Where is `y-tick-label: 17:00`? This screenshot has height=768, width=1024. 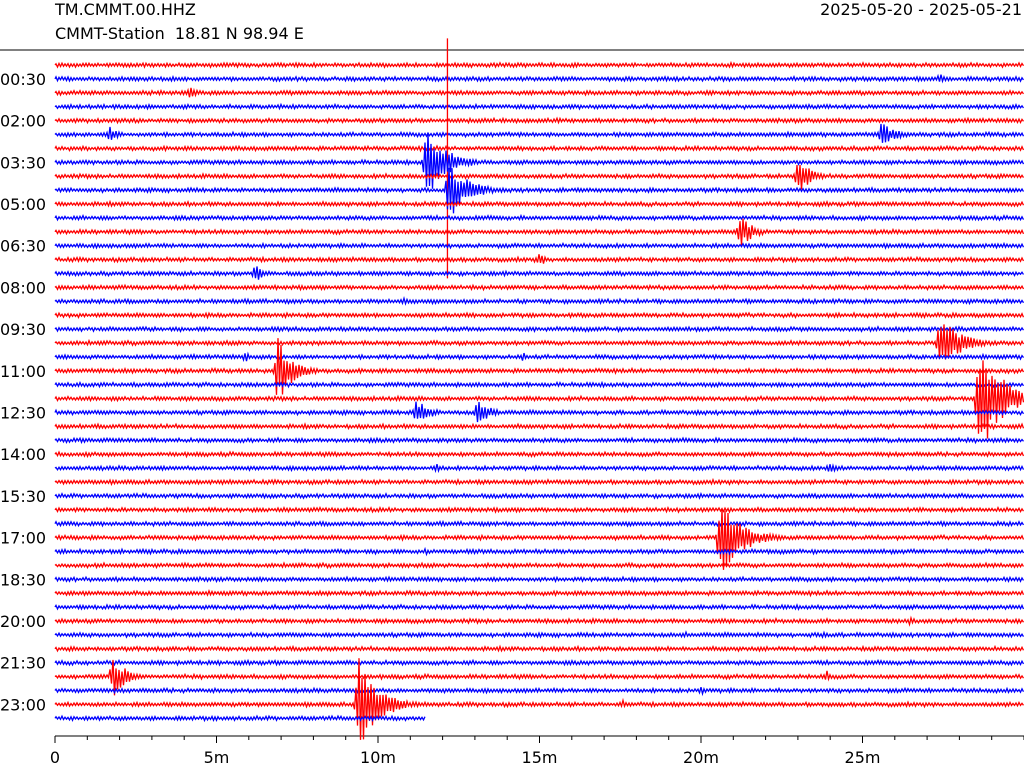 y-tick-label: 17:00 is located at coordinates (23, 538).